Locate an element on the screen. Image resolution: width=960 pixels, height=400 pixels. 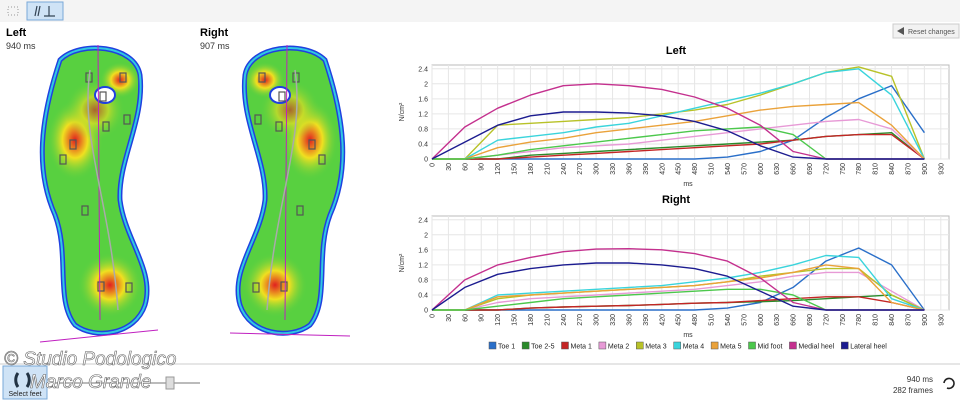
axis-toggle is located at coordinates (45, 11).